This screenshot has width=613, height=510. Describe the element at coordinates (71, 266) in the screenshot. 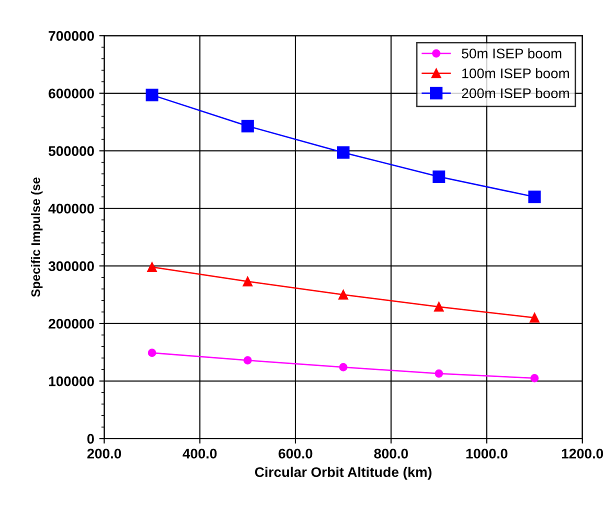

I see `y-tick-label: 300000` at that location.